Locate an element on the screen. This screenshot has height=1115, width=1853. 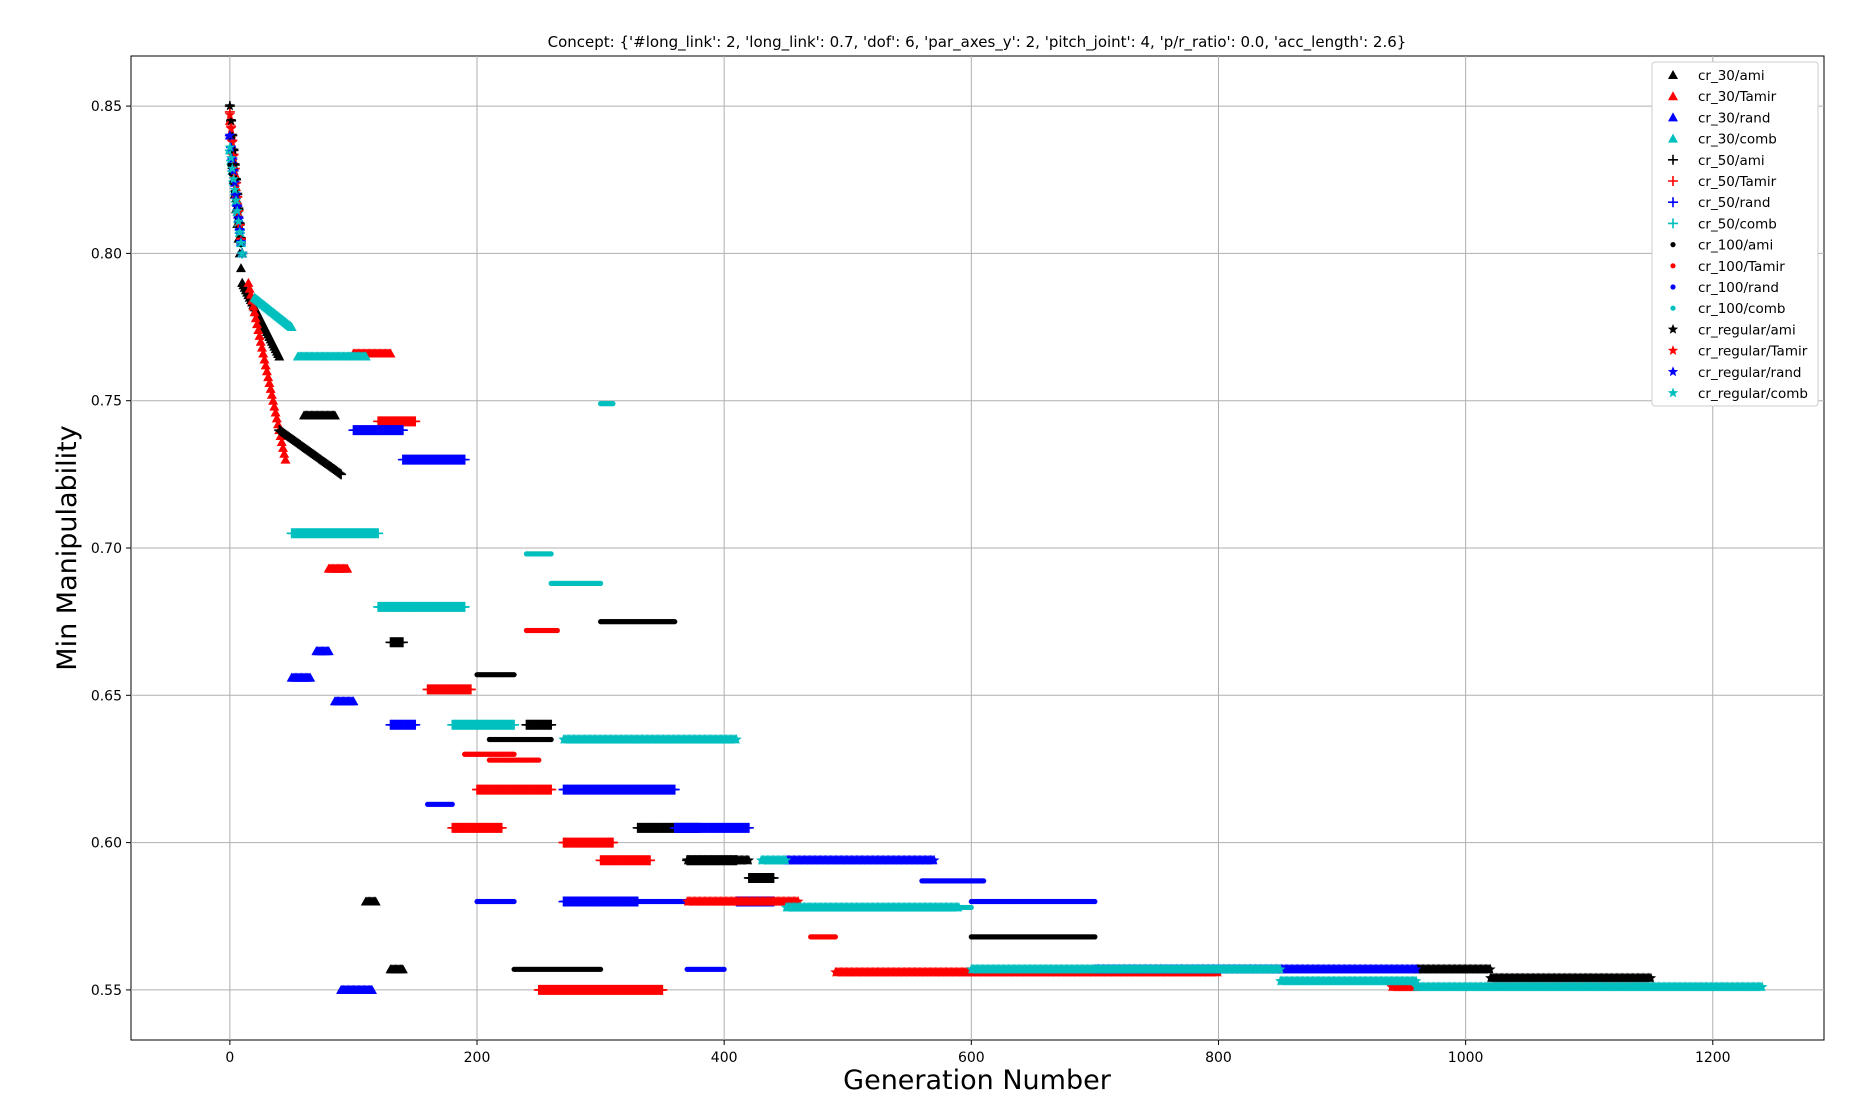
legend-label: cr_regular/ami is located at coordinates (1747, 330).